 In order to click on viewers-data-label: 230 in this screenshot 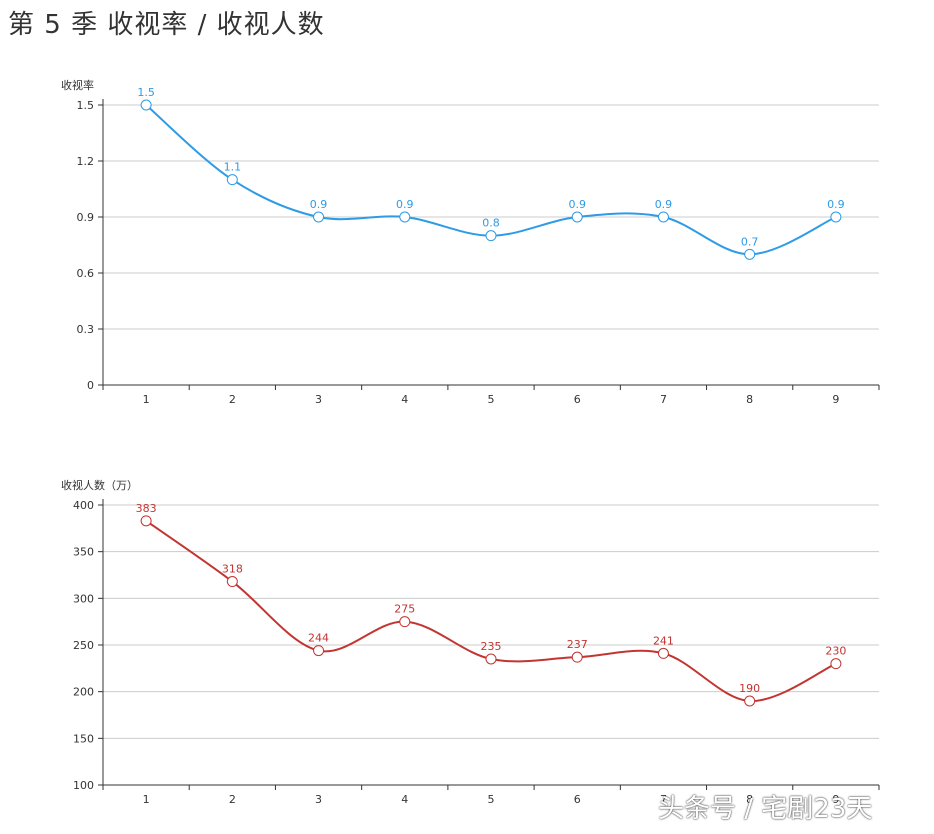, I will do `click(835, 651)`.